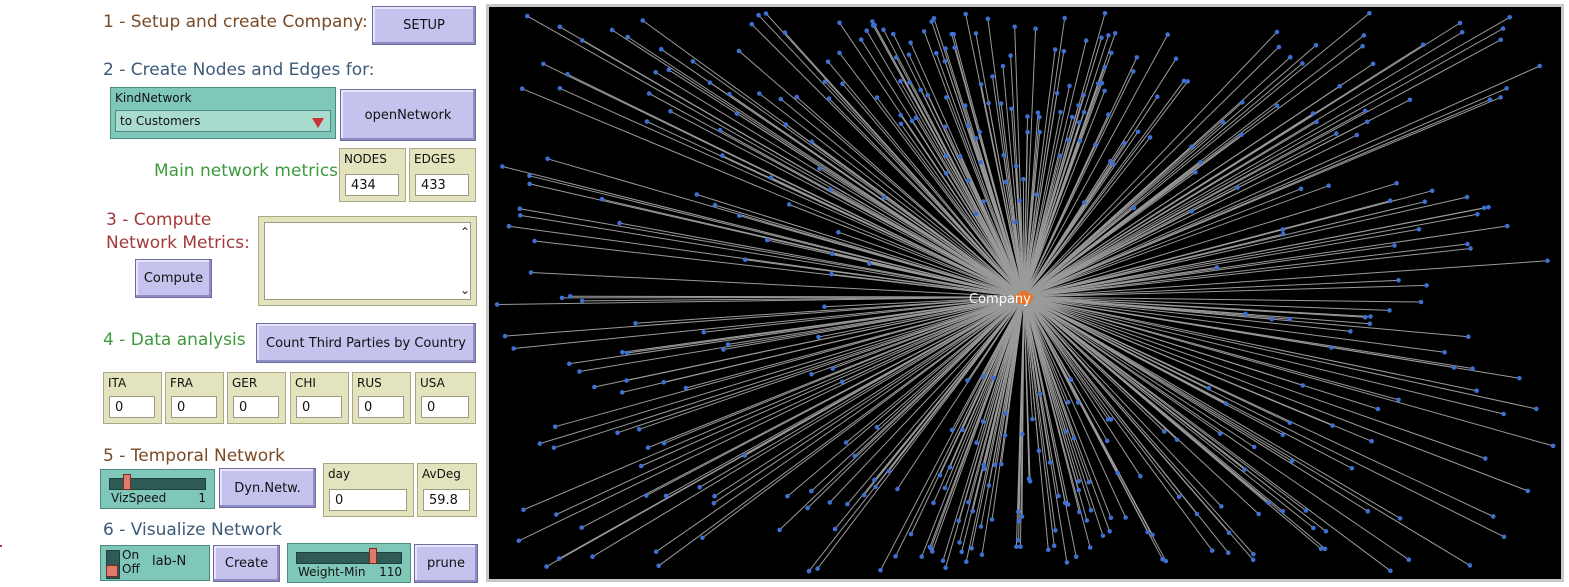 The height and width of the screenshot is (587, 1569). Describe the element at coordinates (157, 484) in the screenshot. I see `slider-track` at that location.